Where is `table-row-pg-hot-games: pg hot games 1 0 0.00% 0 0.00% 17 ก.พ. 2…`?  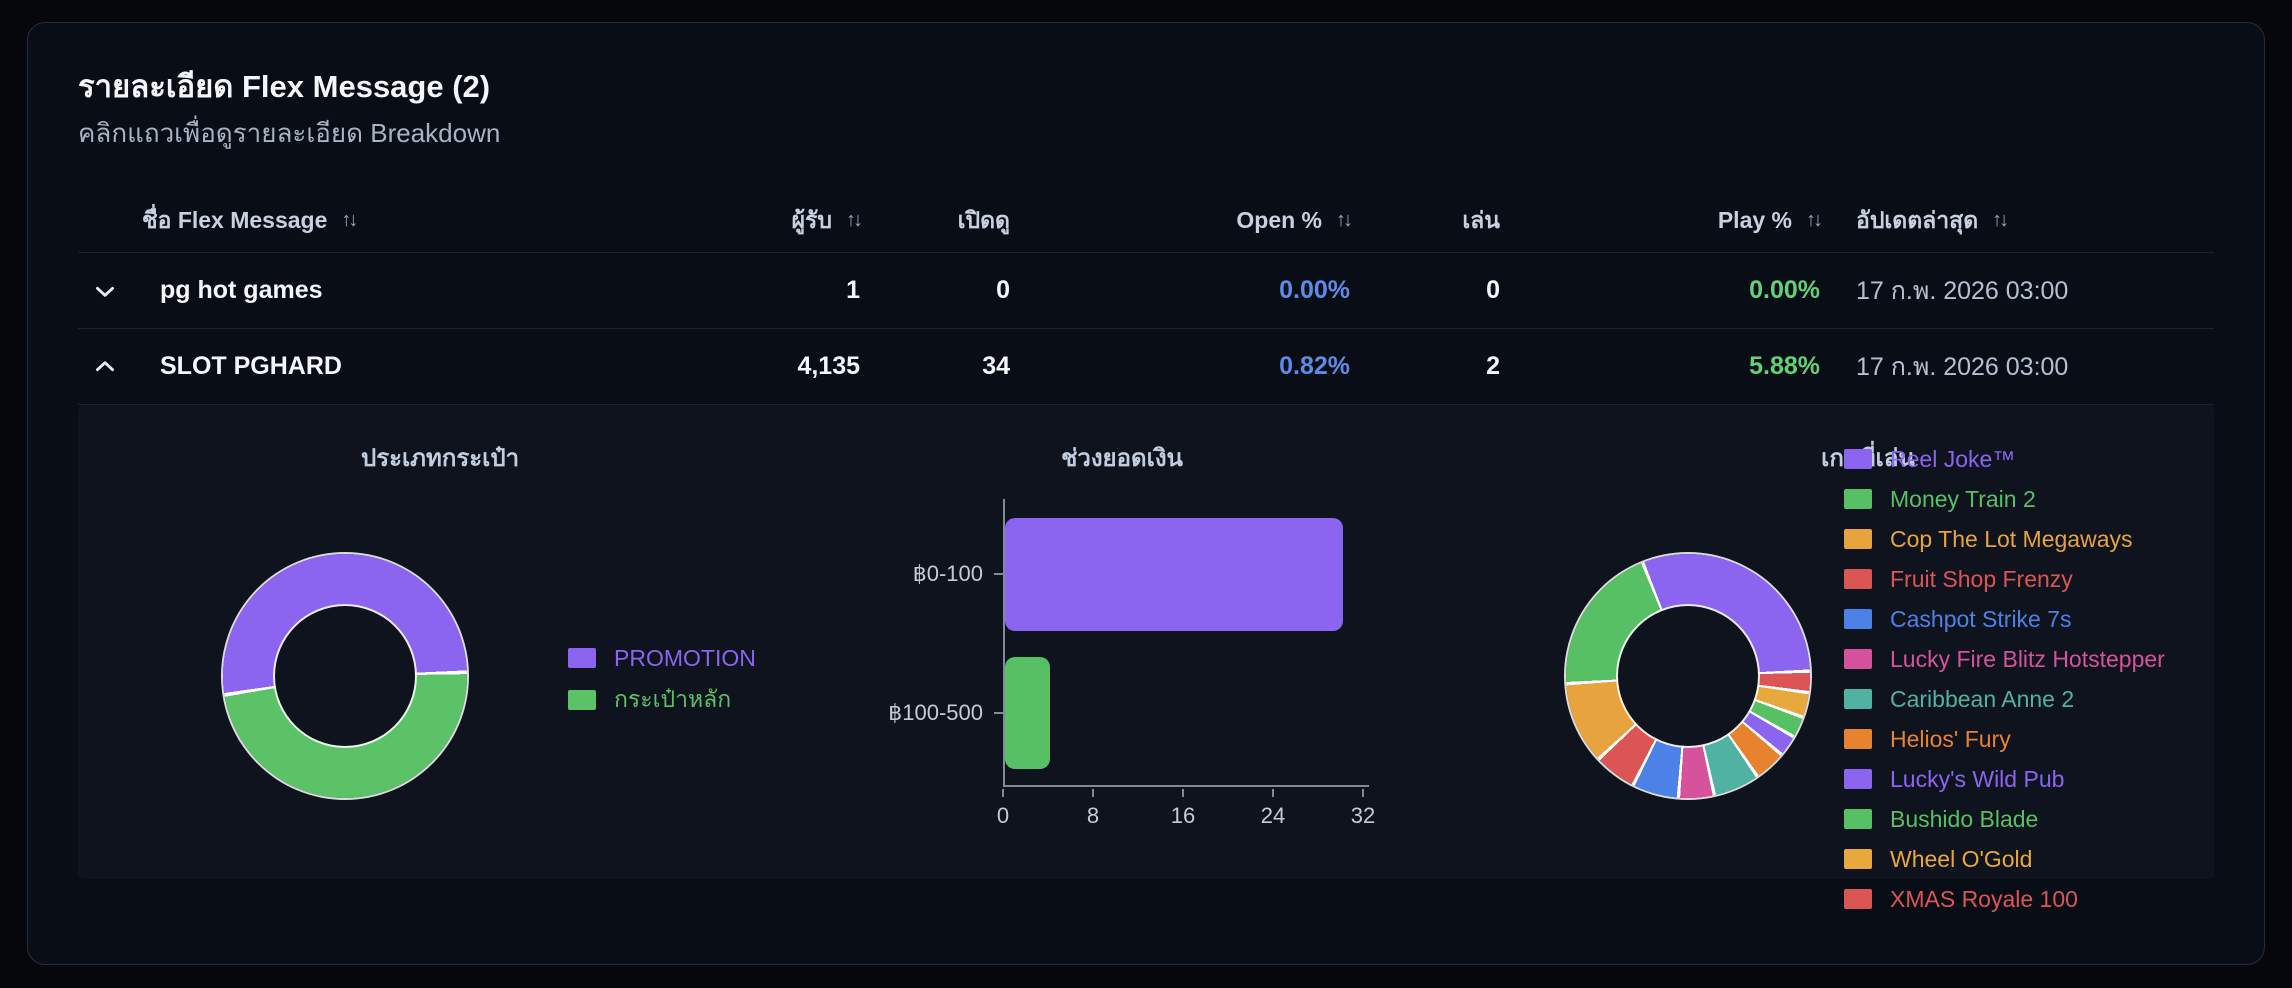 table-row-pg-hot-games: pg hot games 1 0 0.00% 0 0.00% 17 ก.พ. 2… is located at coordinates (1146, 291).